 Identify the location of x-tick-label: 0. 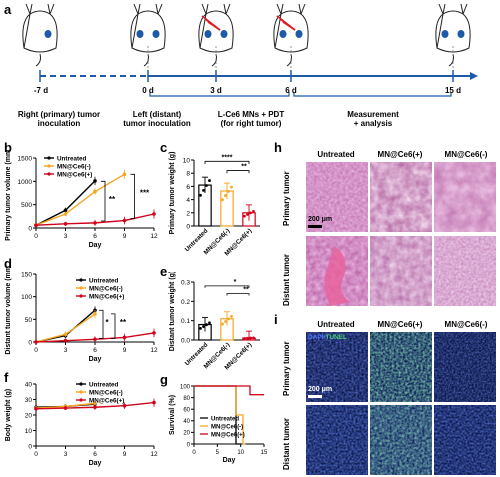
(36, 454).